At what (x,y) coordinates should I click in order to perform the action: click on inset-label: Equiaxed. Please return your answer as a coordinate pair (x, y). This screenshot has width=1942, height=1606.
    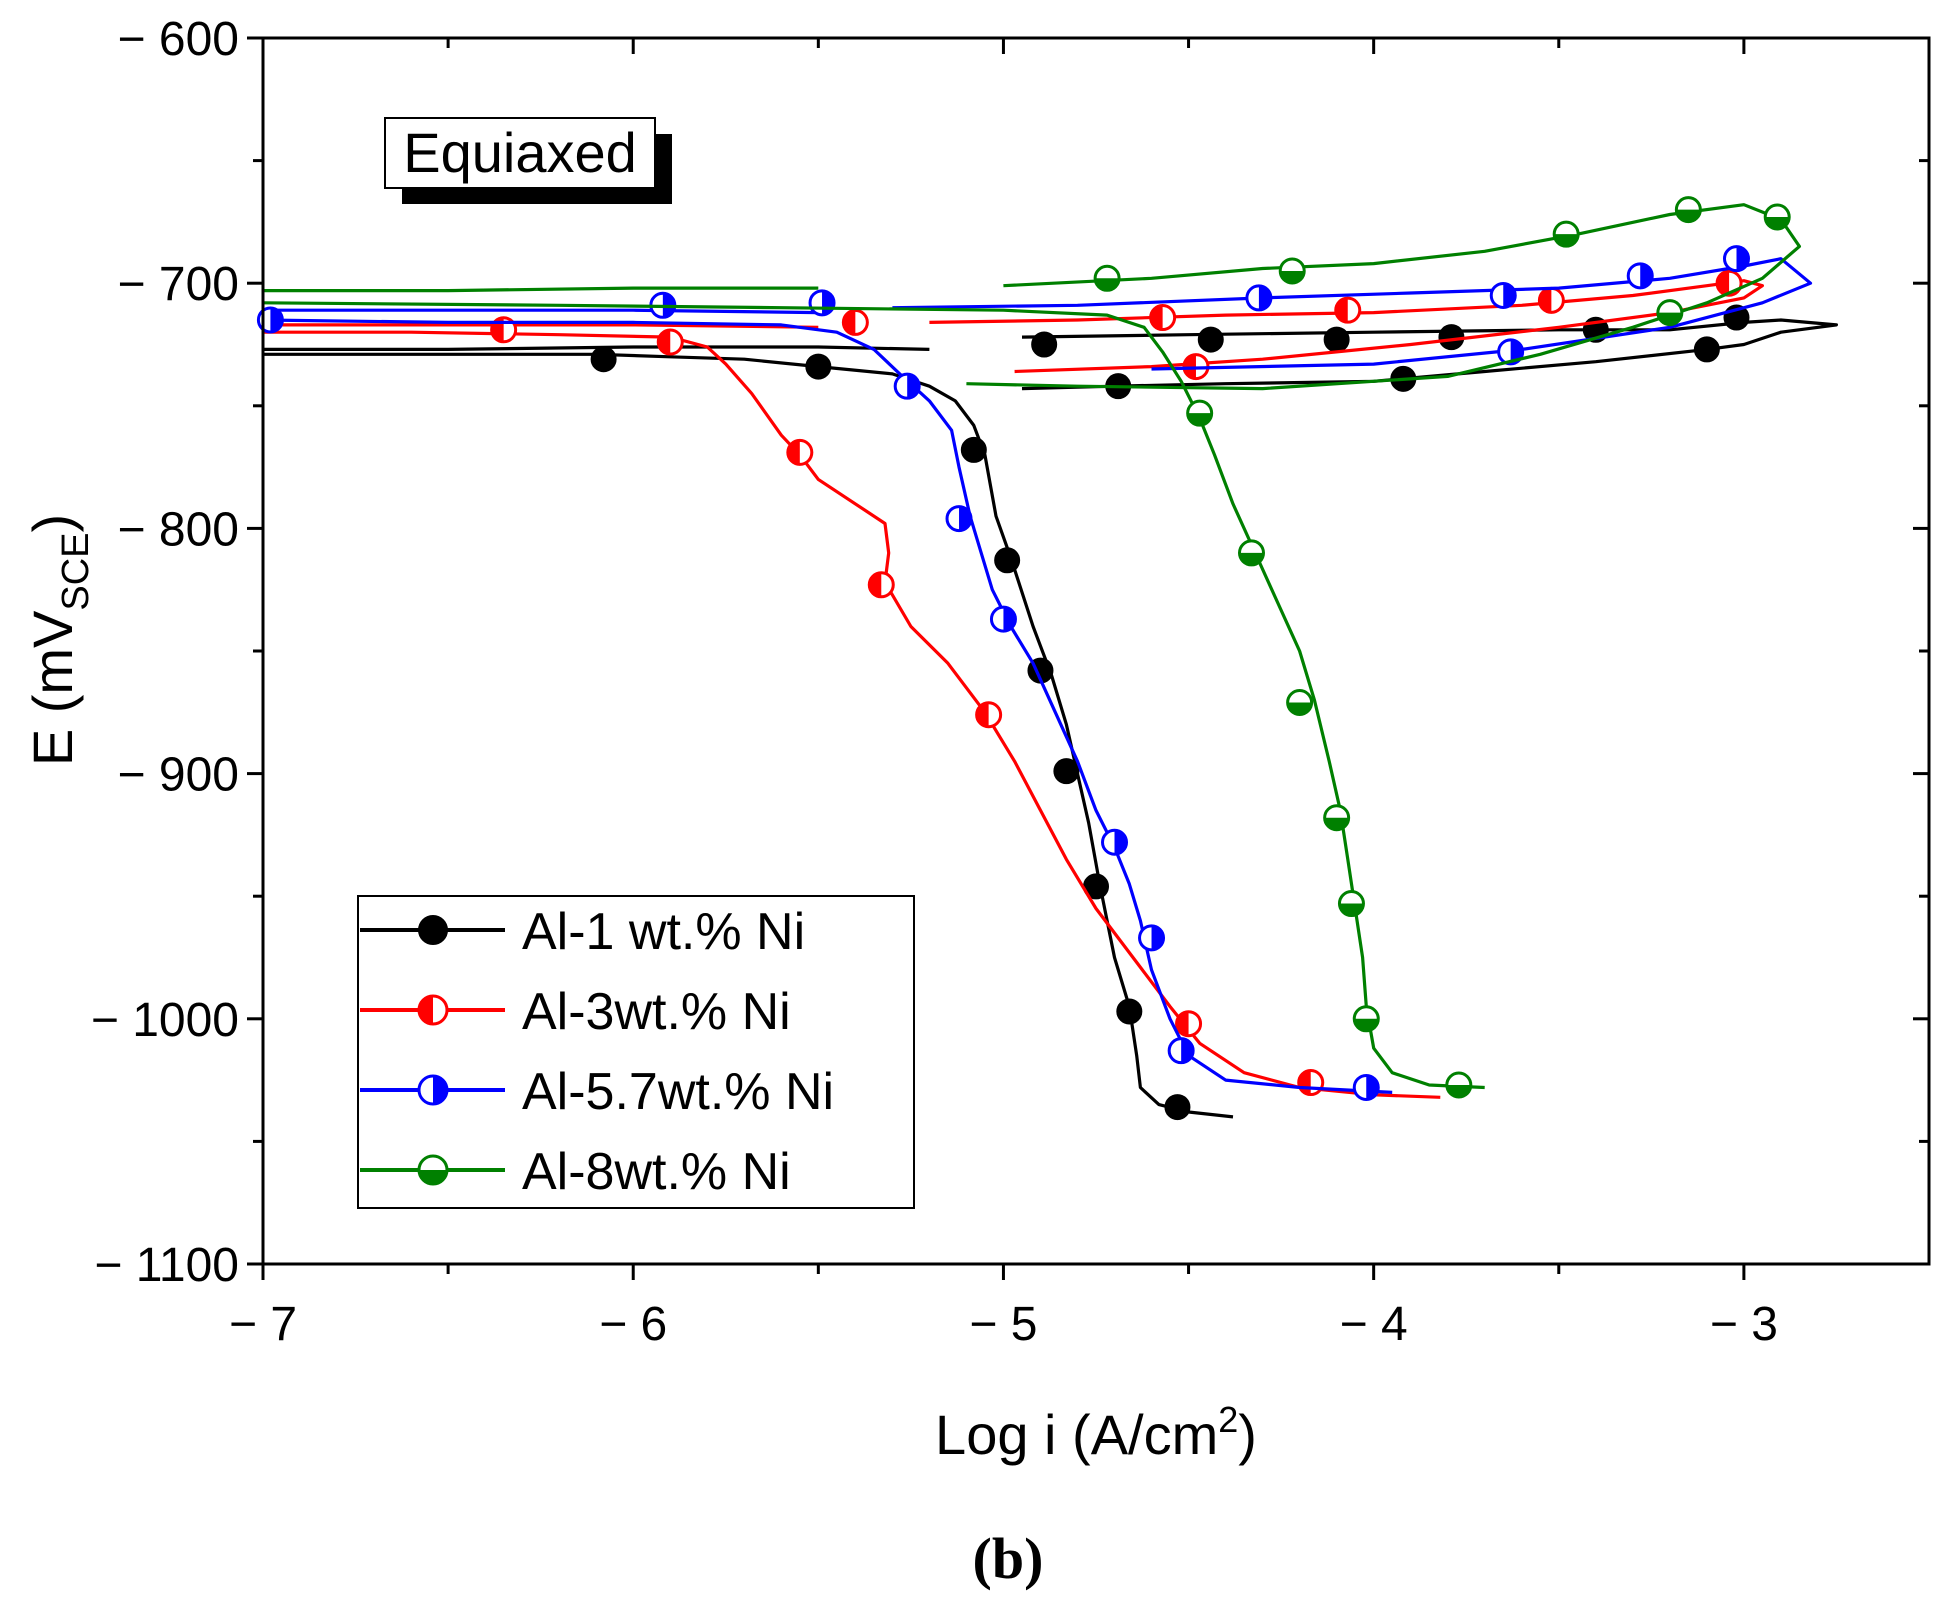
    Looking at the image, I should click on (520, 152).